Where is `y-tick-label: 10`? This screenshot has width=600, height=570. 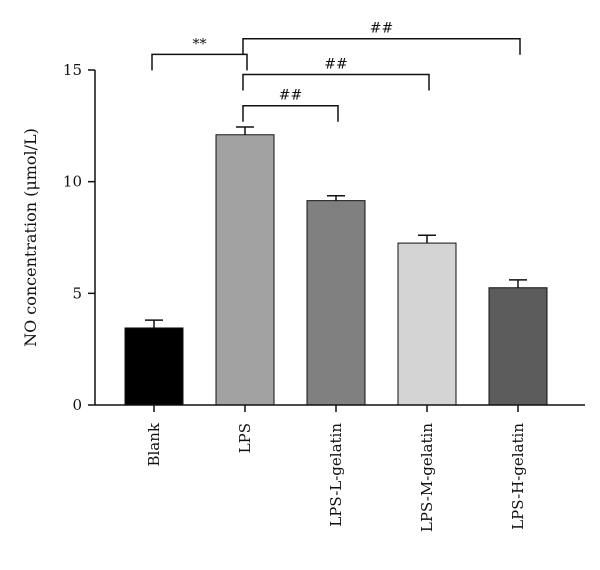
y-tick-label: 10 is located at coordinates (72, 182).